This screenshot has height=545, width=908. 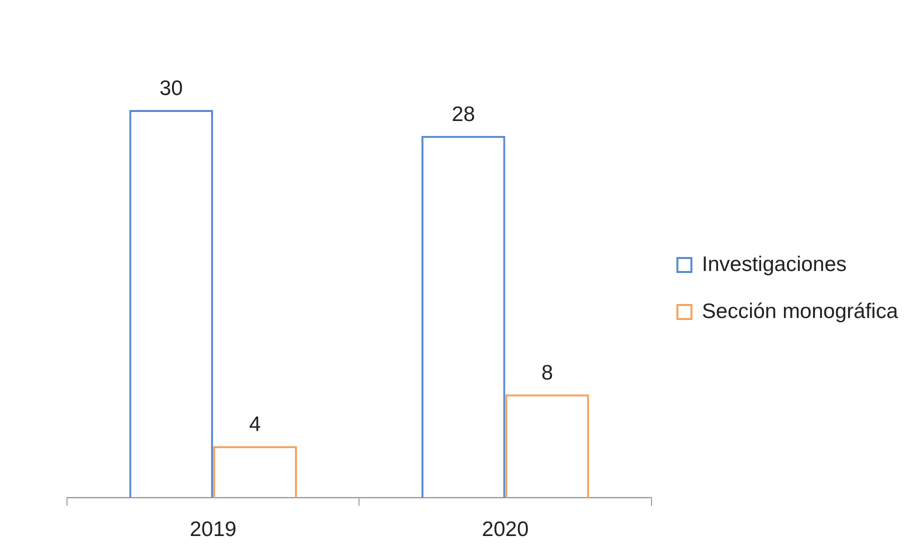 I want to click on data-label: 8, so click(x=547, y=372).